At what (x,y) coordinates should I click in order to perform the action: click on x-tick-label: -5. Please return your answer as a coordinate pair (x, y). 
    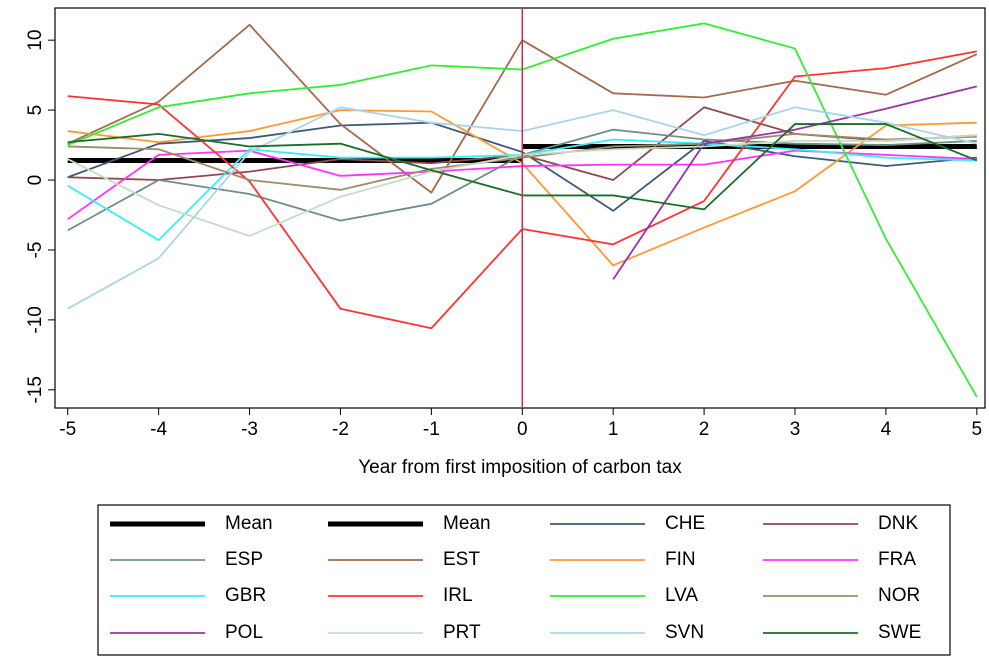
    Looking at the image, I should click on (67, 429).